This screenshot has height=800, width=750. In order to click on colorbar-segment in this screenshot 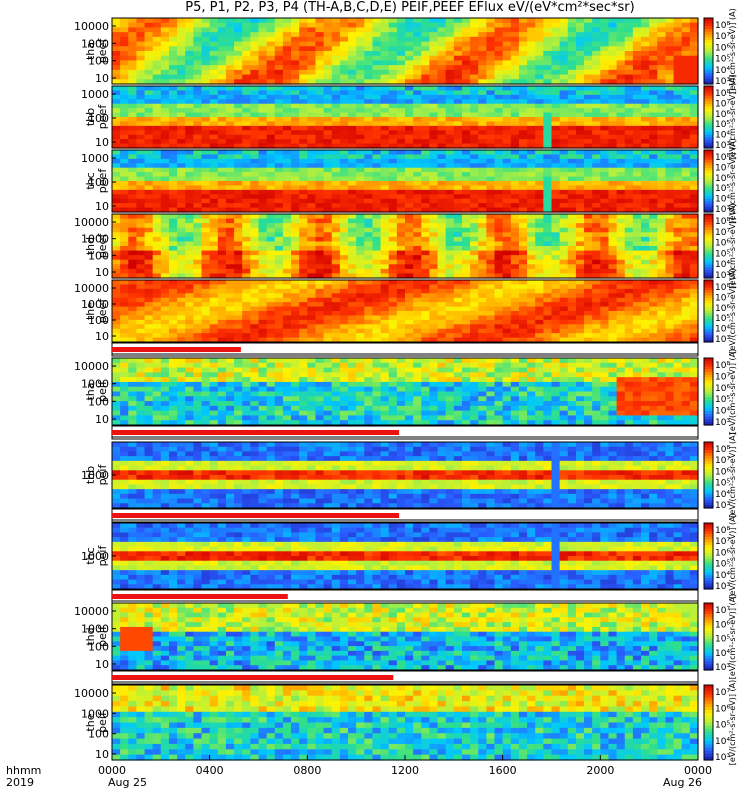, I will do `click(708, 234)`.